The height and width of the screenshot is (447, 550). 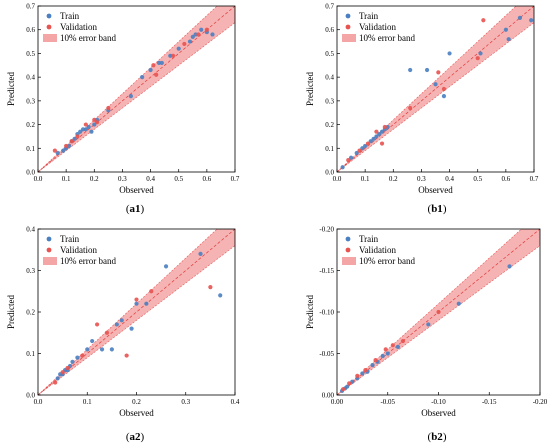 What do you see at coordinates (135, 209) in the screenshot?
I see `panel-caption: (a1)` at bounding box center [135, 209].